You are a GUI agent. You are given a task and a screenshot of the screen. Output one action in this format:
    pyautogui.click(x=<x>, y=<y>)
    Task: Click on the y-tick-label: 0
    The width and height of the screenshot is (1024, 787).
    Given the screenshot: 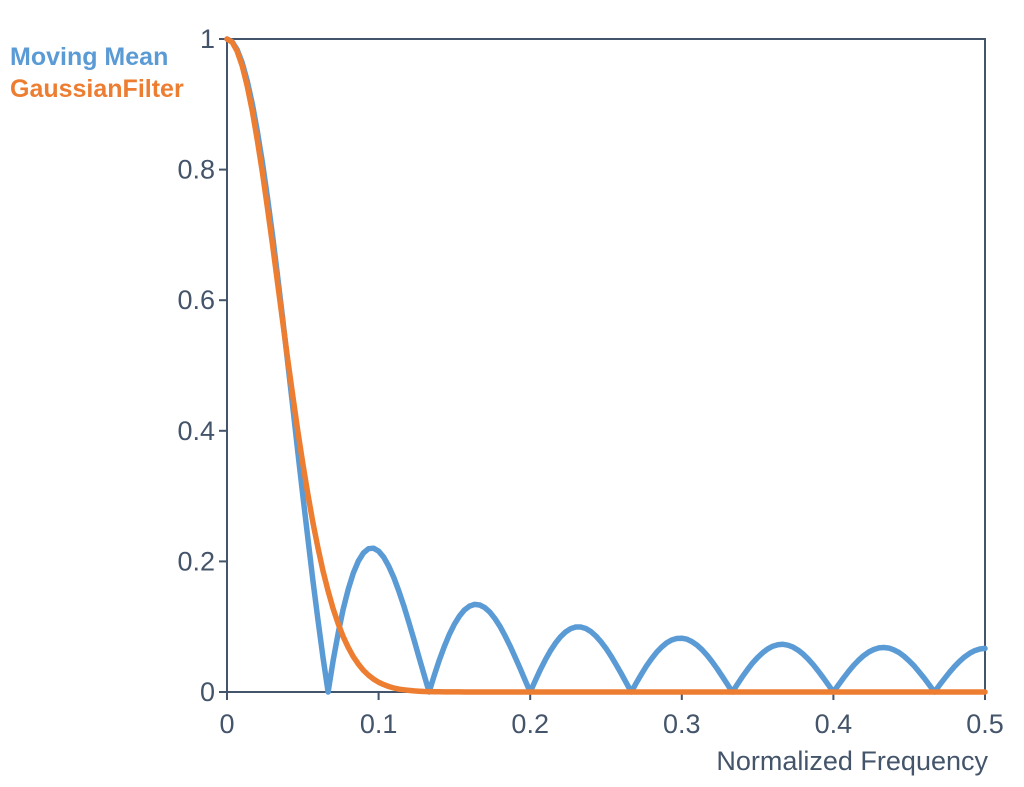 What is the action you would take?
    pyautogui.click(x=207, y=692)
    